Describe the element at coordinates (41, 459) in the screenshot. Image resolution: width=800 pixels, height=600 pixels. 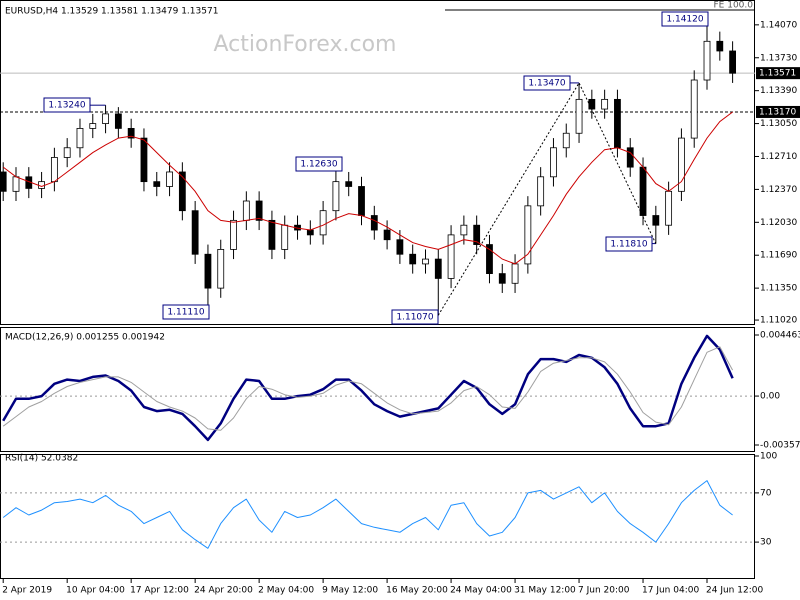
I see `panel-title: RSI(14) 52.0382` at that location.